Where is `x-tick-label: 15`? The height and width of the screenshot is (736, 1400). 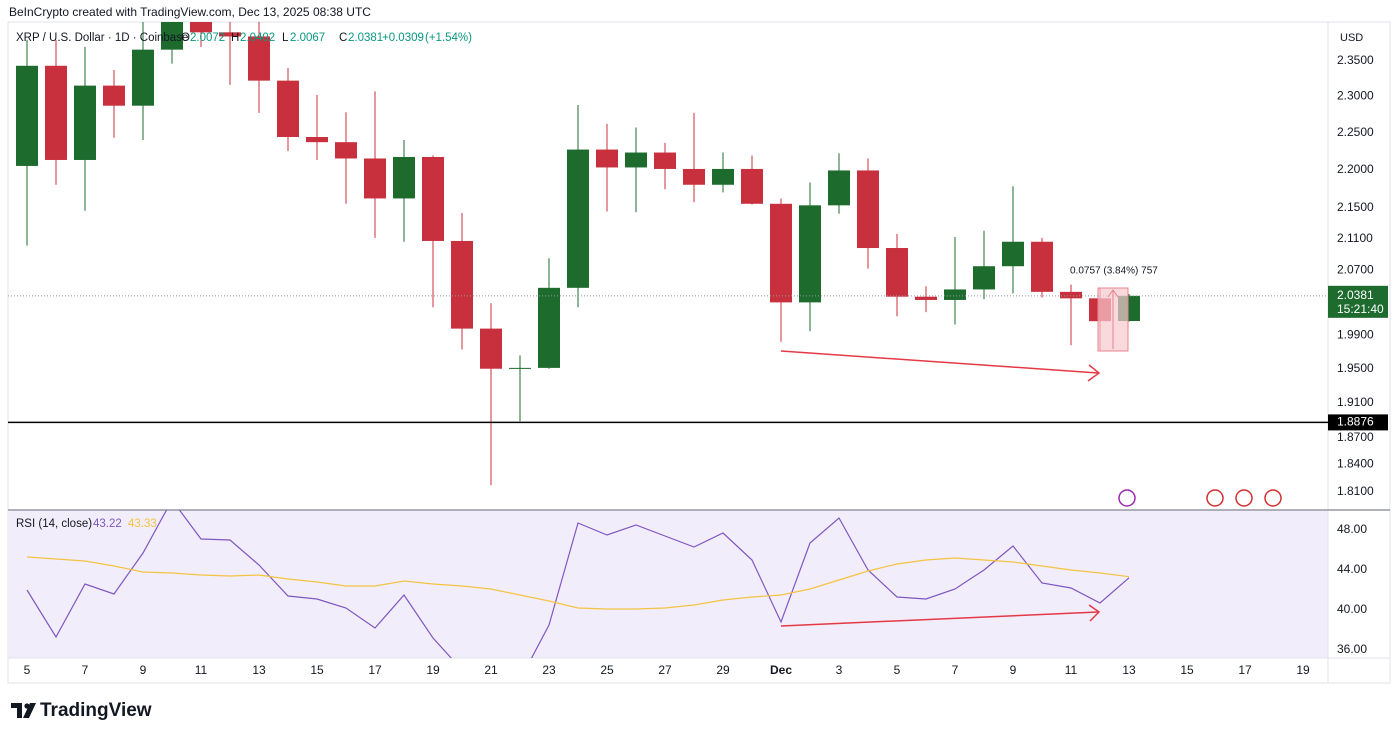
x-tick-label: 15 is located at coordinates (317, 670).